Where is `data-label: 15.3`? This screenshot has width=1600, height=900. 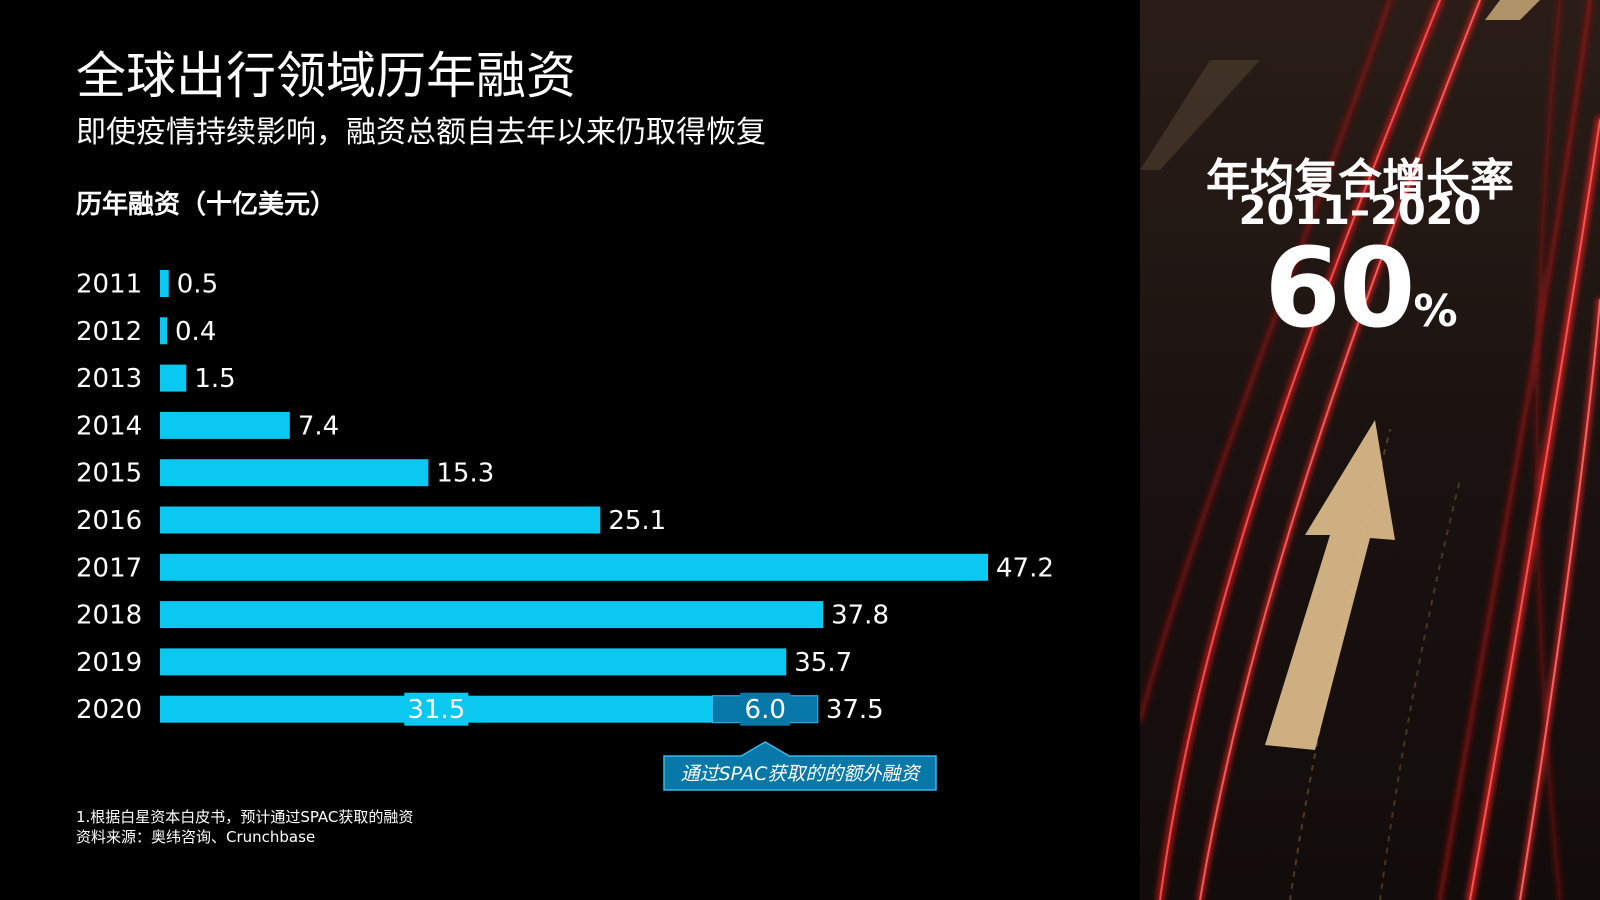
data-label: 15.3 is located at coordinates (465, 474).